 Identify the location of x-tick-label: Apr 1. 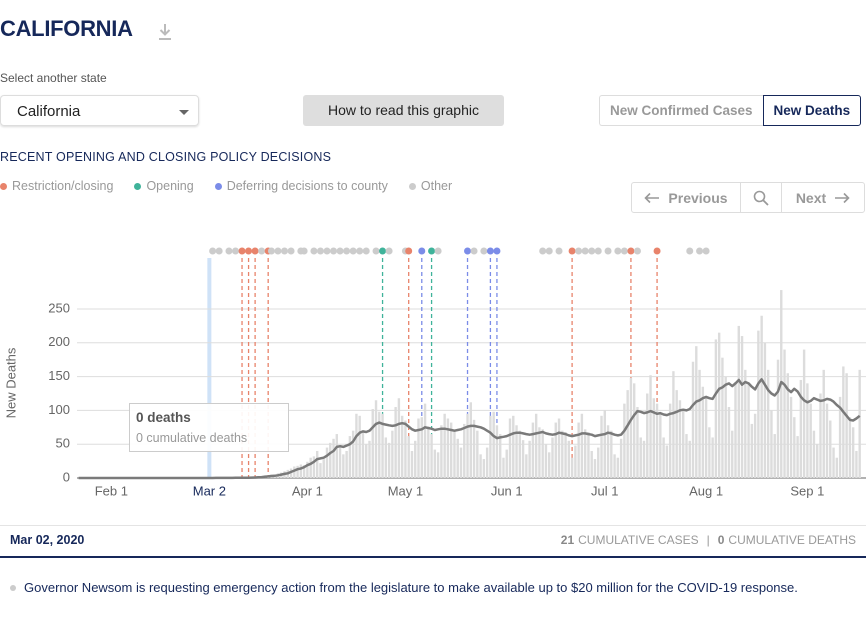
(307, 490).